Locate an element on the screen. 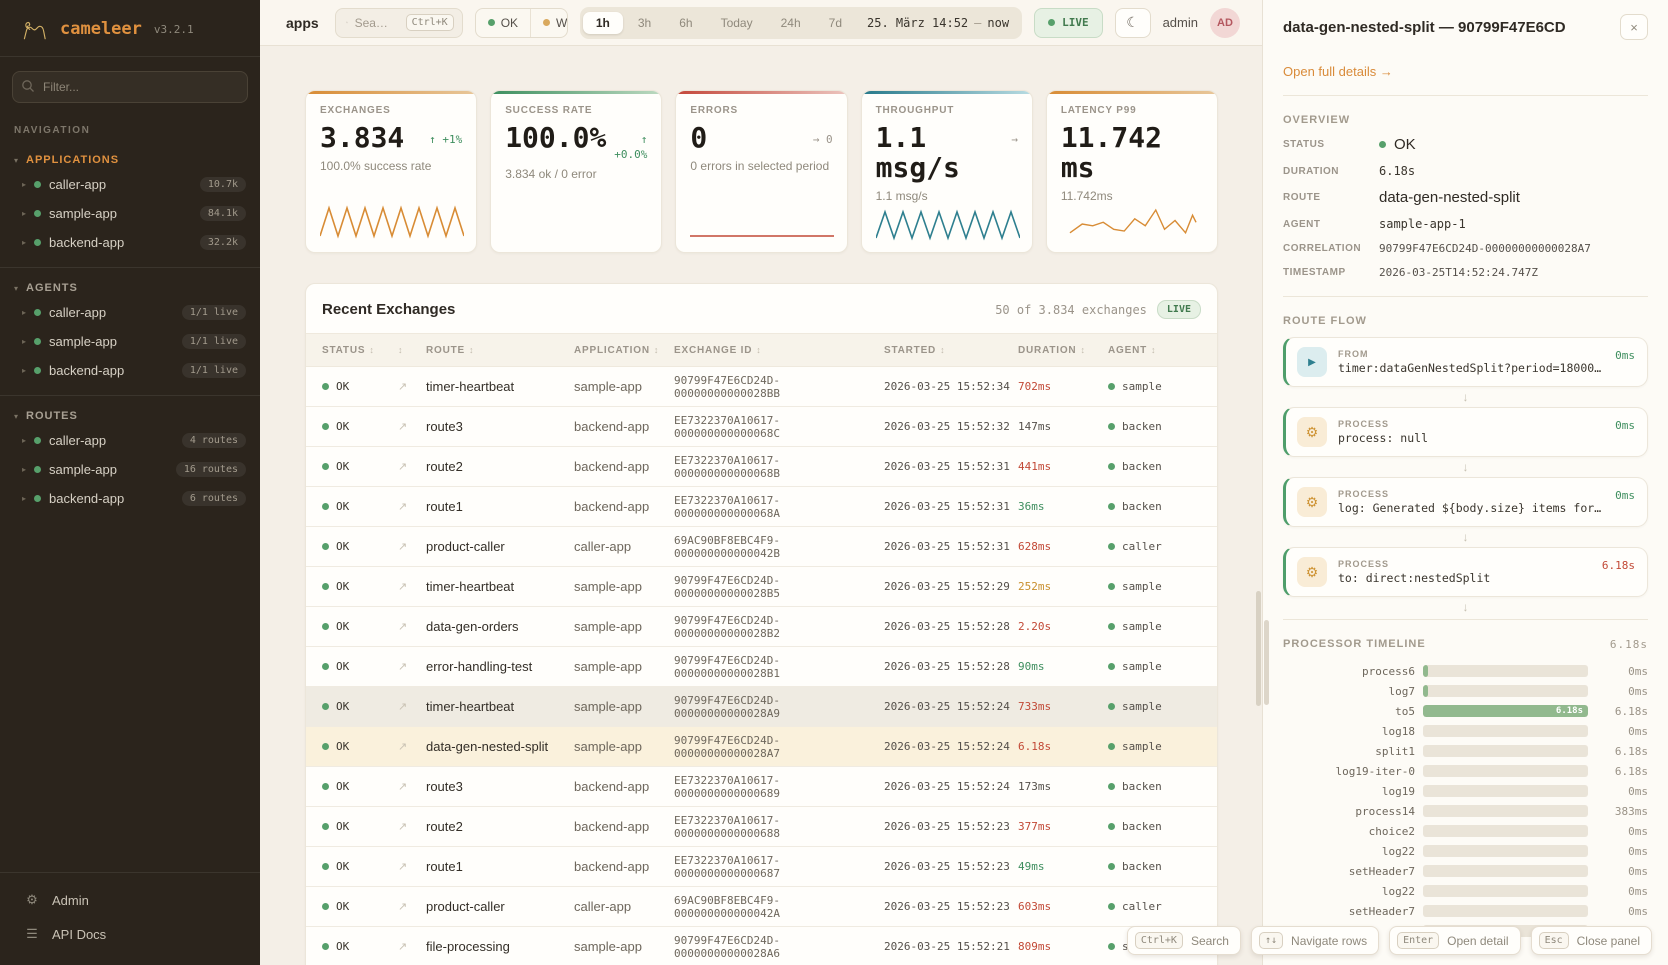 The height and width of the screenshot is (965, 1668). processor-name: log18 is located at coordinates (1398, 731).